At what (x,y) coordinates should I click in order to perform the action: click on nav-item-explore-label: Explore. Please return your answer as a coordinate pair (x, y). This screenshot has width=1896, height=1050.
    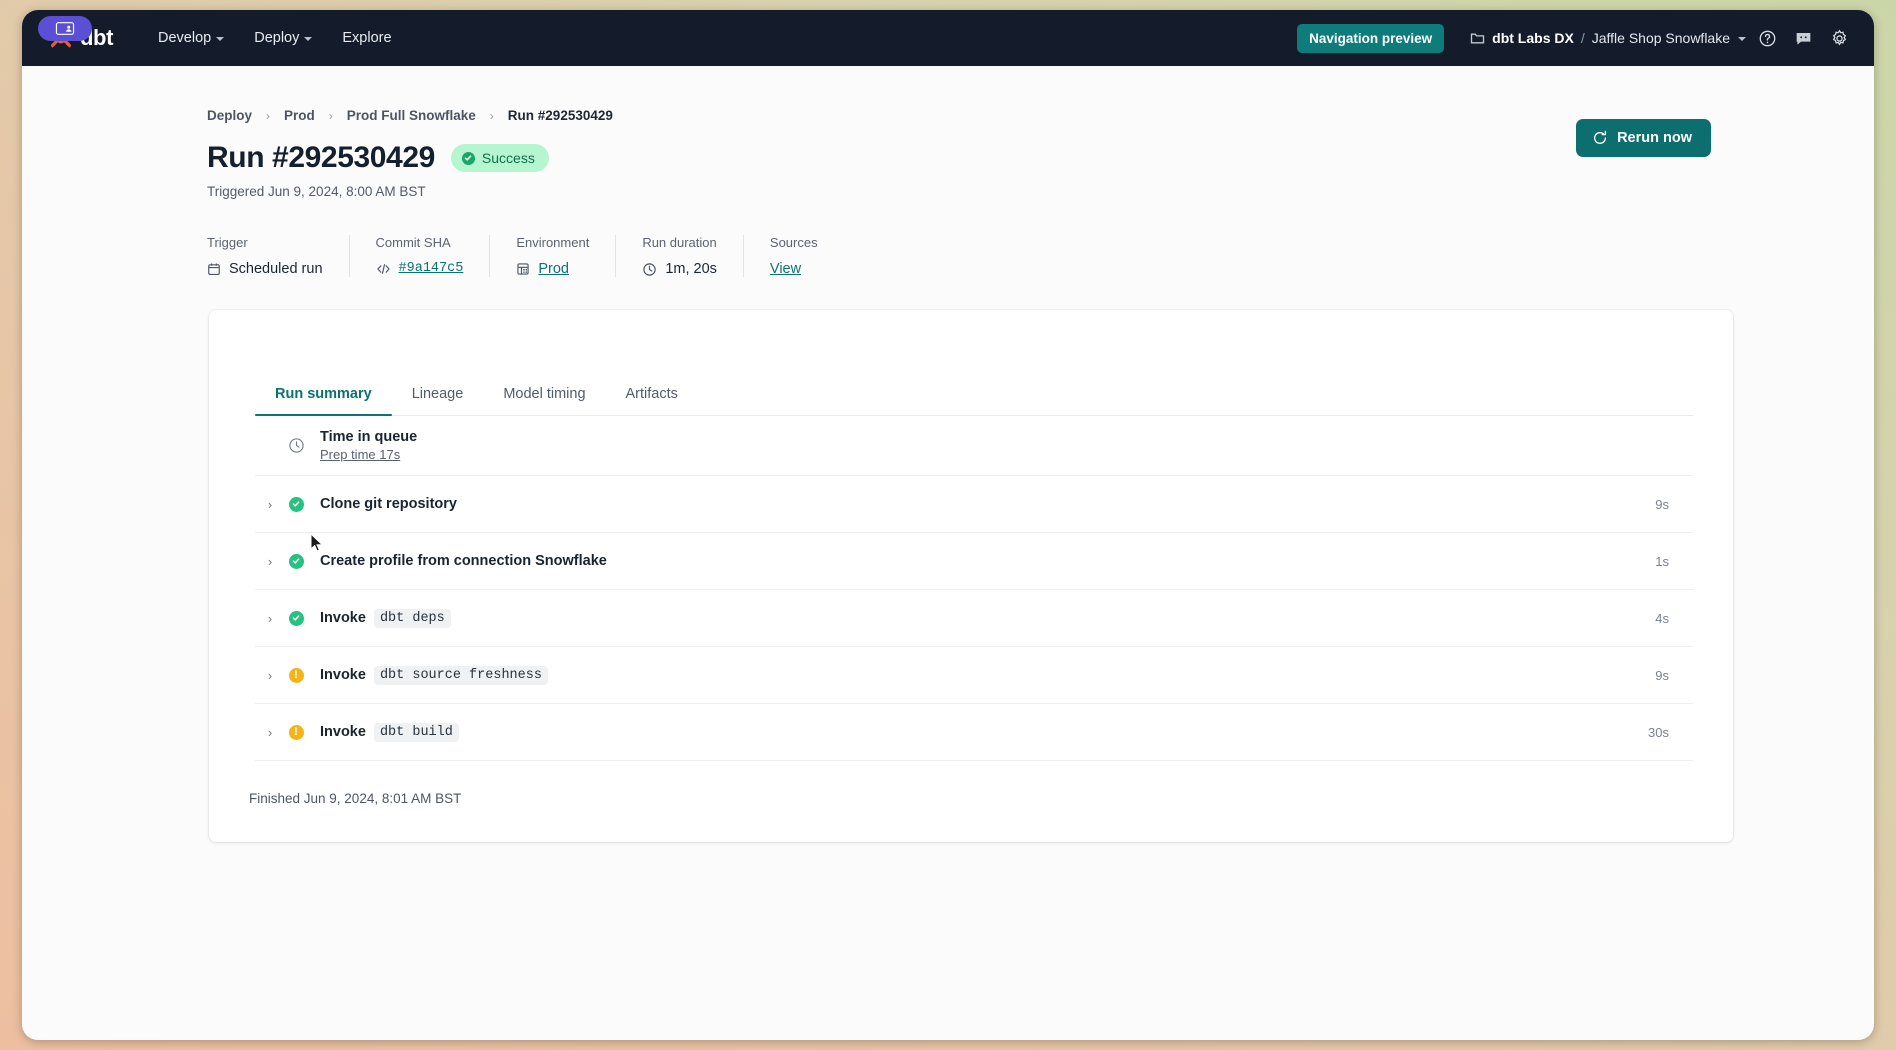
    Looking at the image, I should click on (367, 38).